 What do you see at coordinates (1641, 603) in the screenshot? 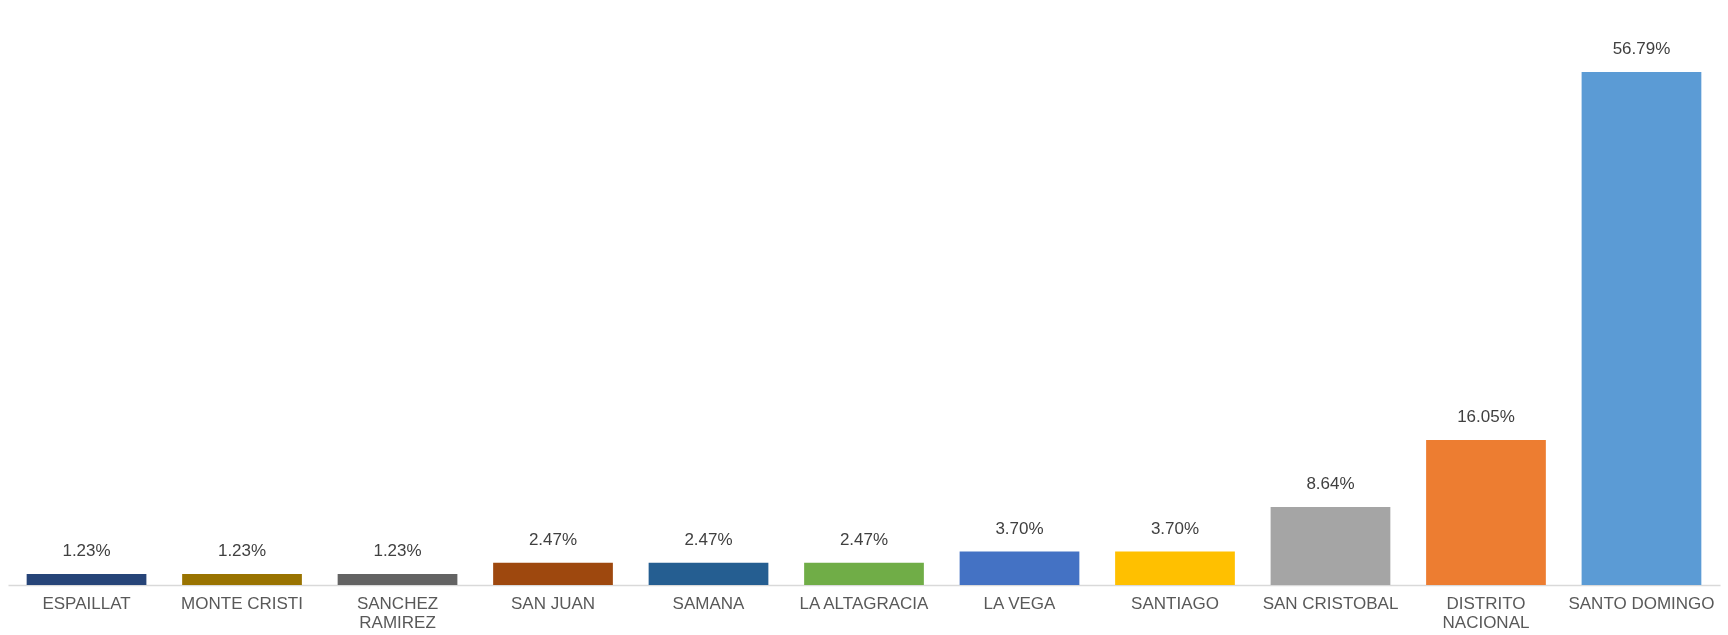
I see `x-tick-label: SANTO DOMINGO` at bounding box center [1641, 603].